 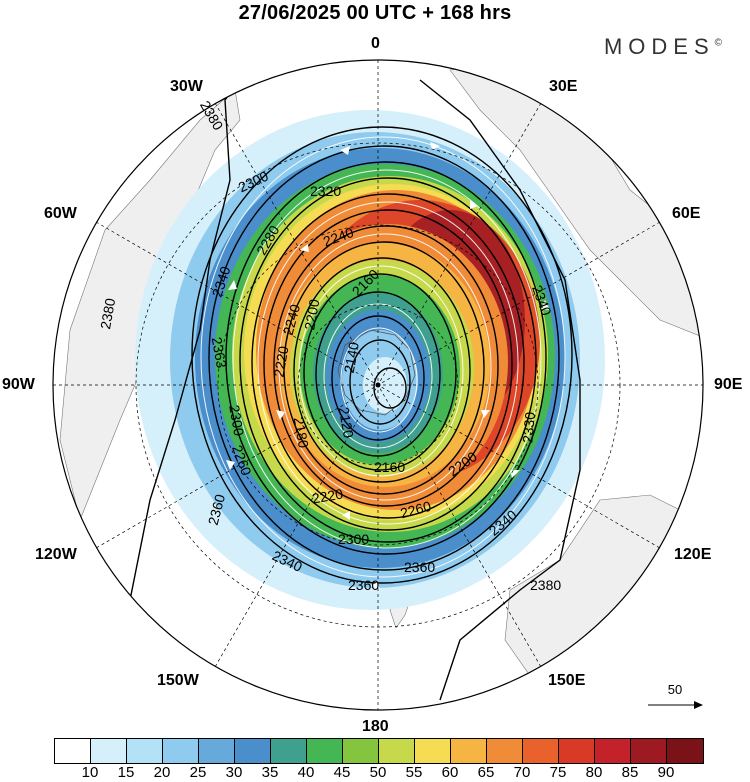 What do you see at coordinates (270, 772) in the screenshot?
I see `colorbar-tick-label: 35` at bounding box center [270, 772].